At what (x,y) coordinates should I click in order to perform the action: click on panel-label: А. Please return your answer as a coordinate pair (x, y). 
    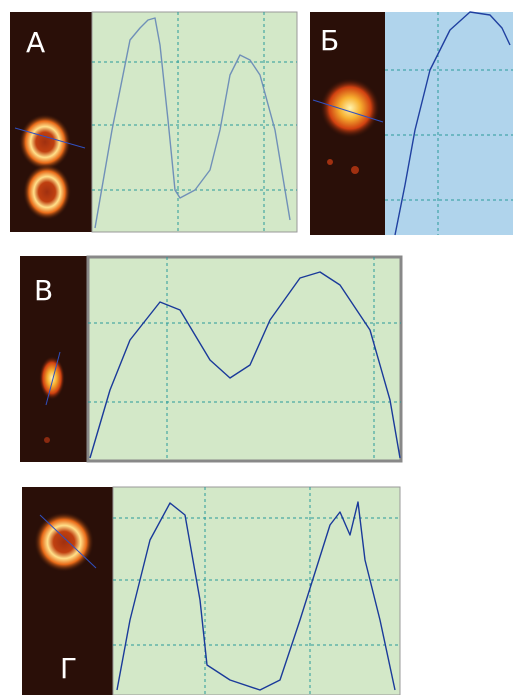
    Looking at the image, I should click on (35, 42).